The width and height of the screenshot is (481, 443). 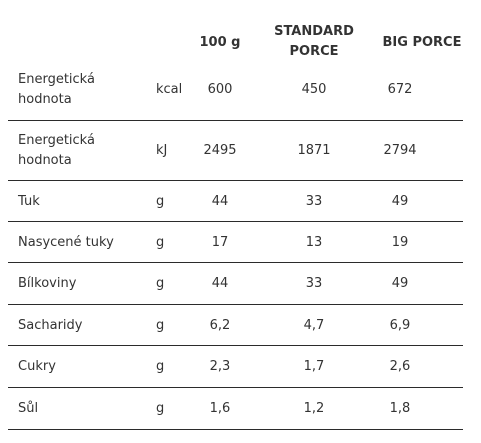 What do you see at coordinates (220, 325) in the screenshot?
I see `value-100g: 6,2` at bounding box center [220, 325].